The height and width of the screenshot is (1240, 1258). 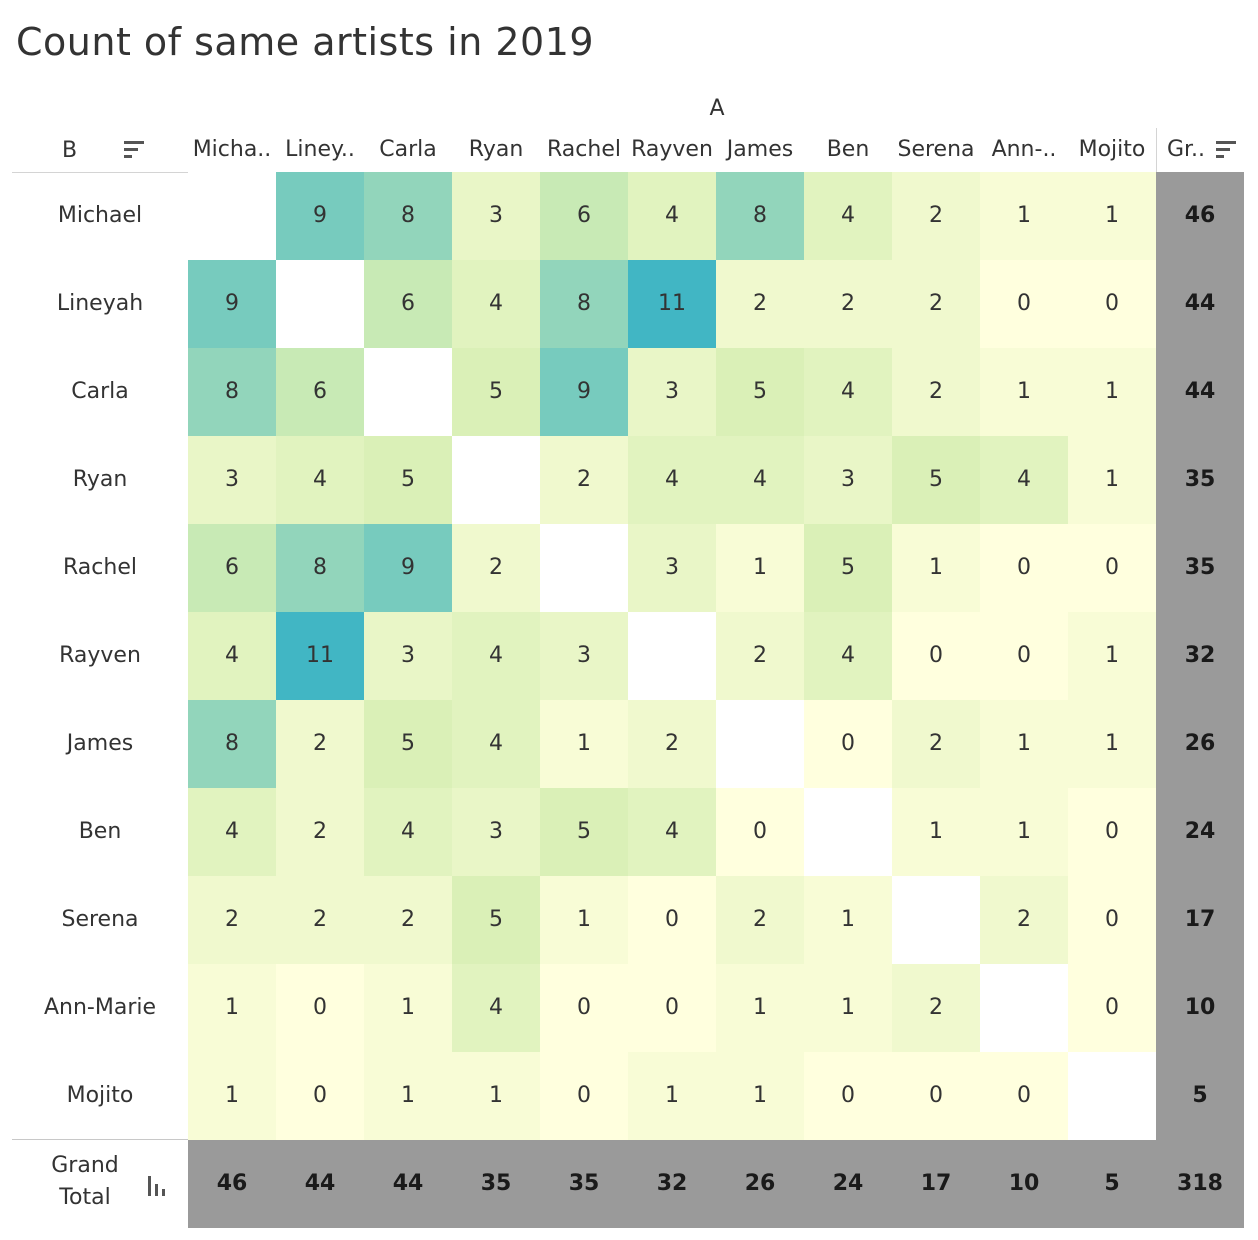 What do you see at coordinates (160, 1186) in the screenshot?
I see `bar-chart-icon` at bounding box center [160, 1186].